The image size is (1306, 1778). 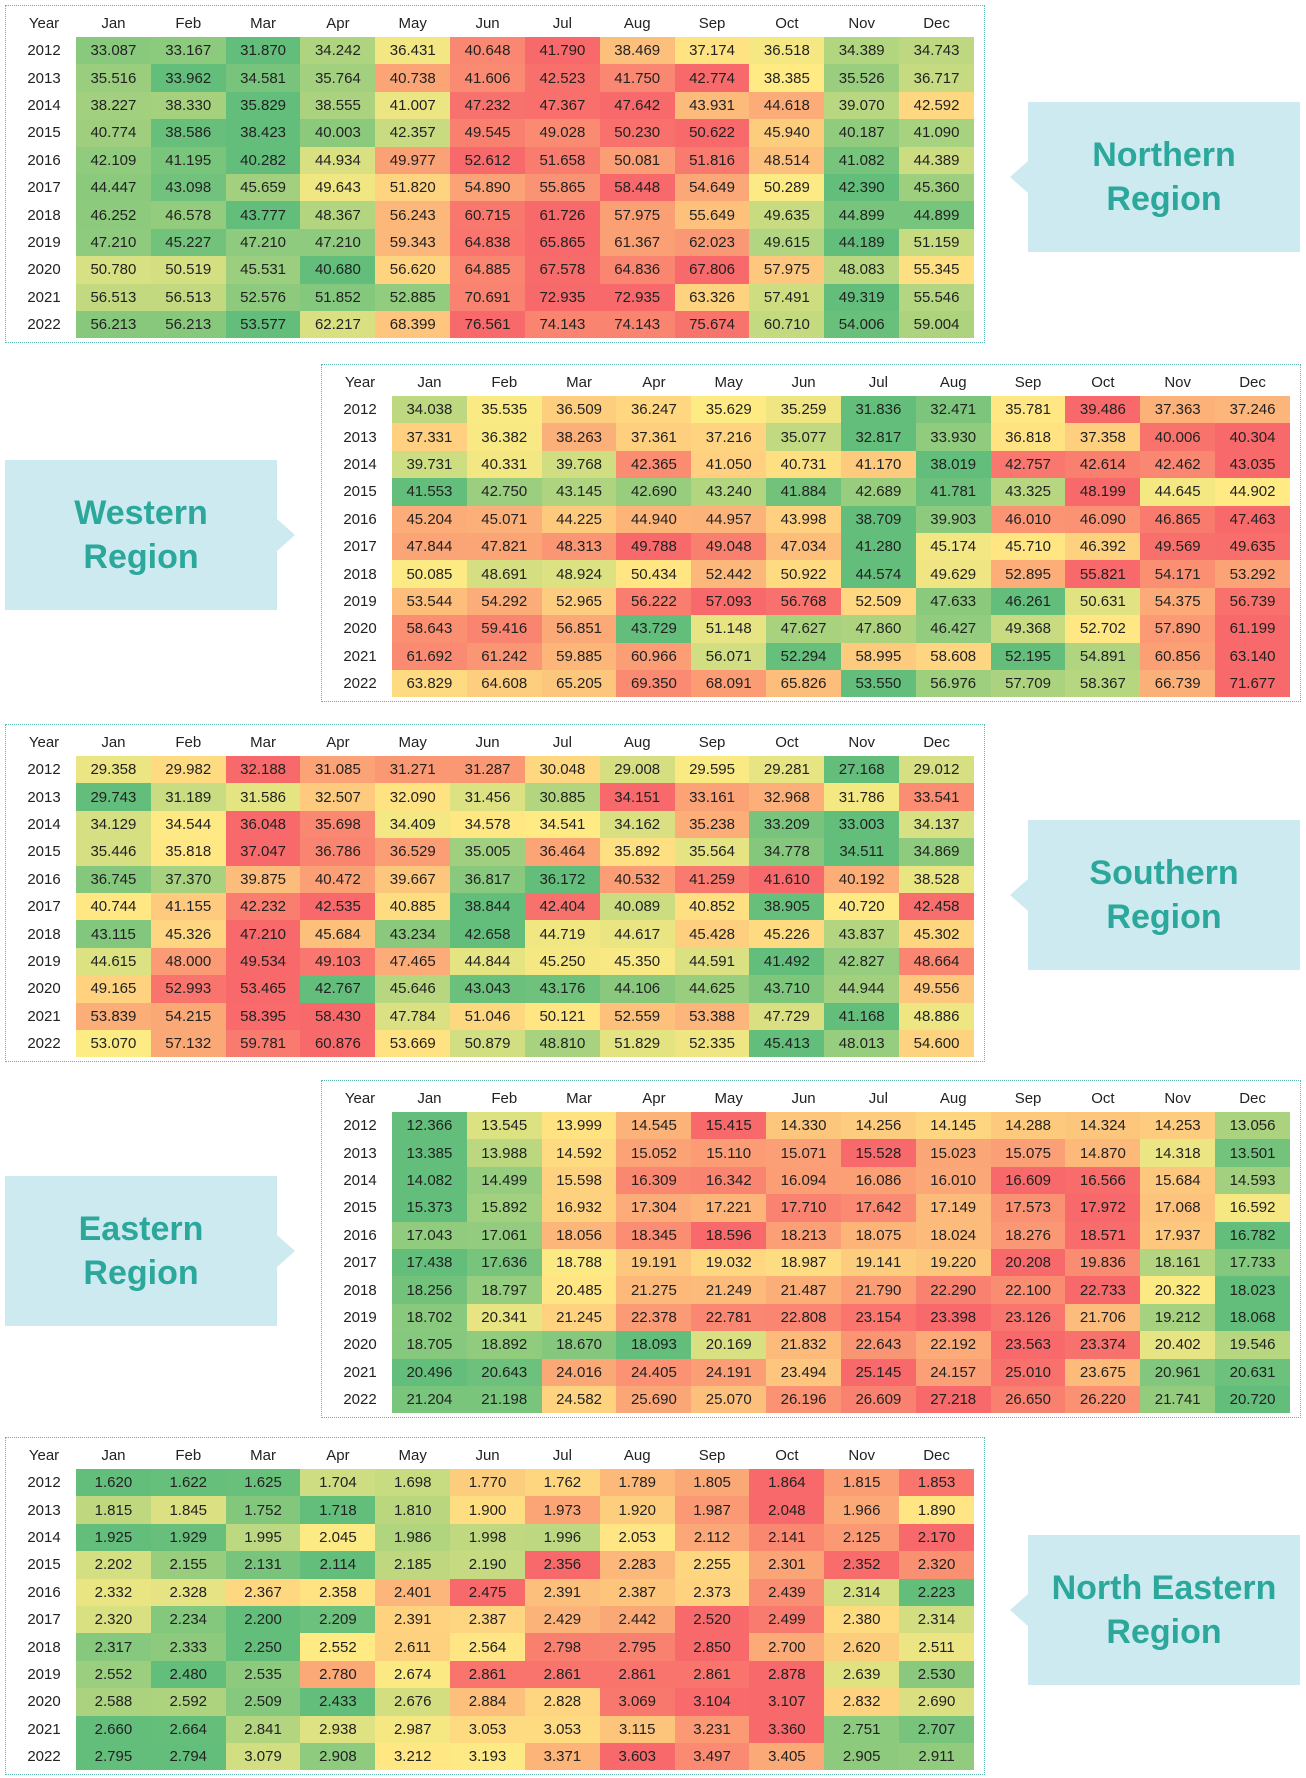 What do you see at coordinates (712, 1729) in the screenshot?
I see `value-cell: 3.231` at bounding box center [712, 1729].